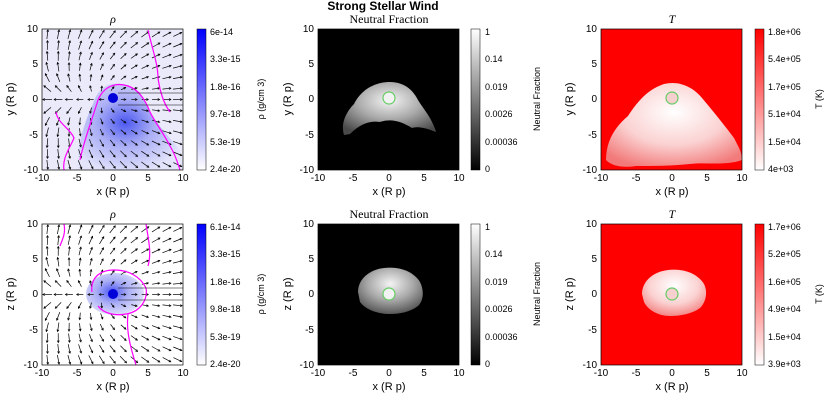 This screenshot has height=403, width=830. What do you see at coordinates (225, 254) in the screenshot?
I see `colorbar-tick-label: 3.3e-15` at bounding box center [225, 254].